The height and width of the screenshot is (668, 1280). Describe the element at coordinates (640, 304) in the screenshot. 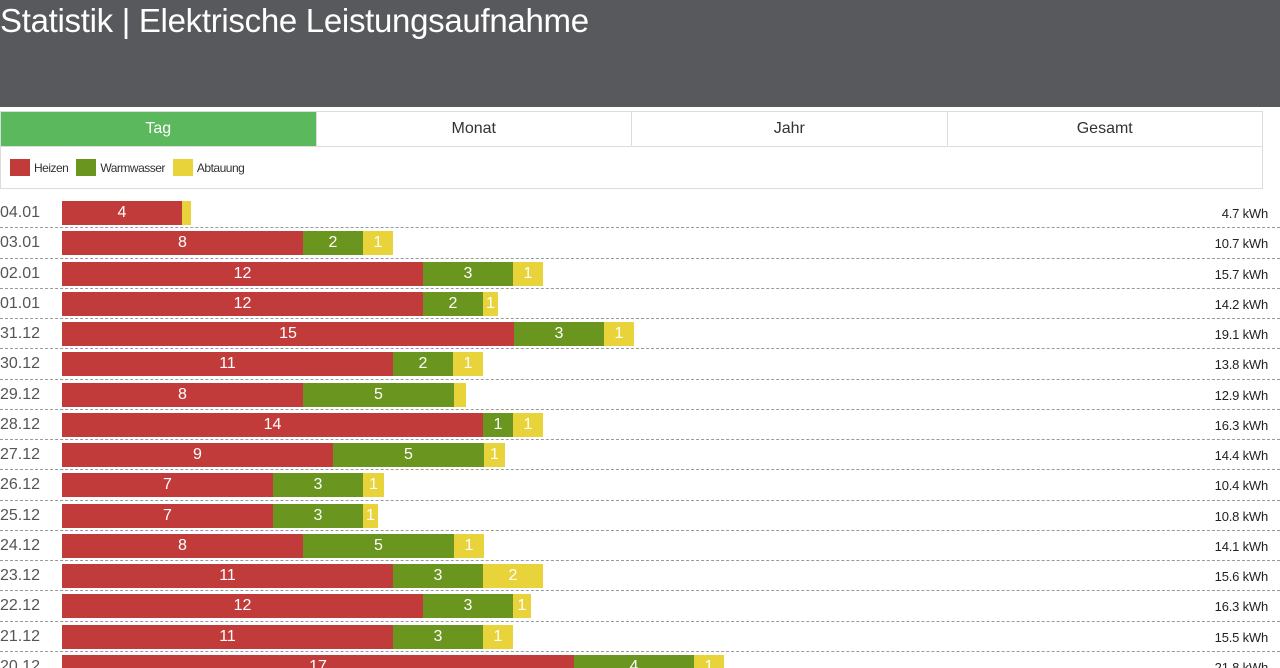

I see `table-row: 01.01 12 2 1 14.2 kWh` at that location.